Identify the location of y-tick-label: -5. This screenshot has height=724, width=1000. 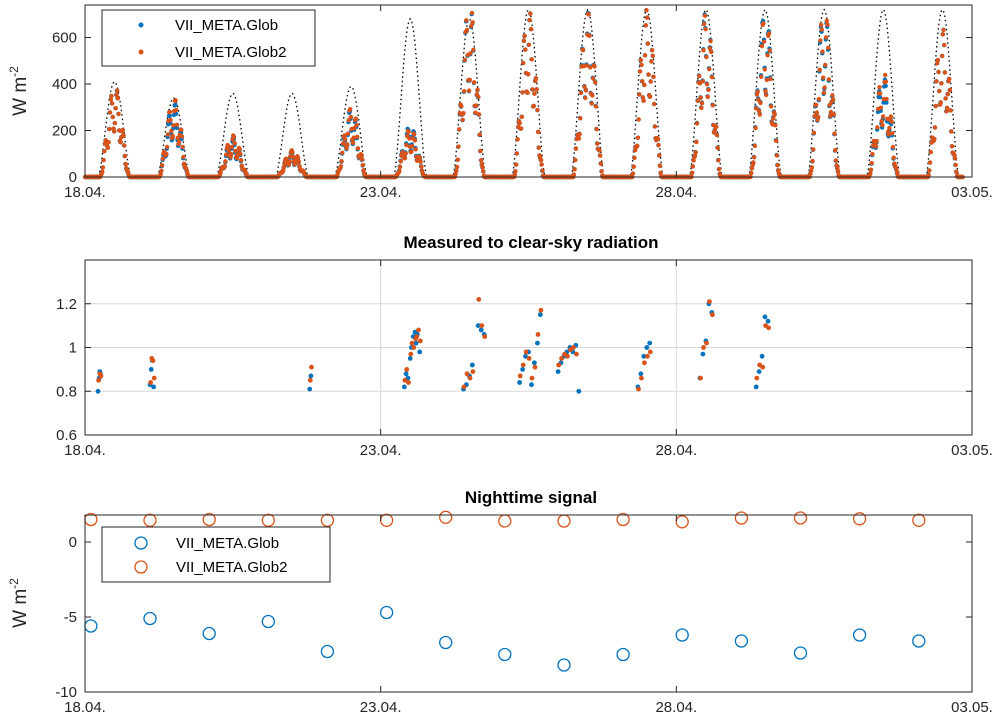
(70, 617).